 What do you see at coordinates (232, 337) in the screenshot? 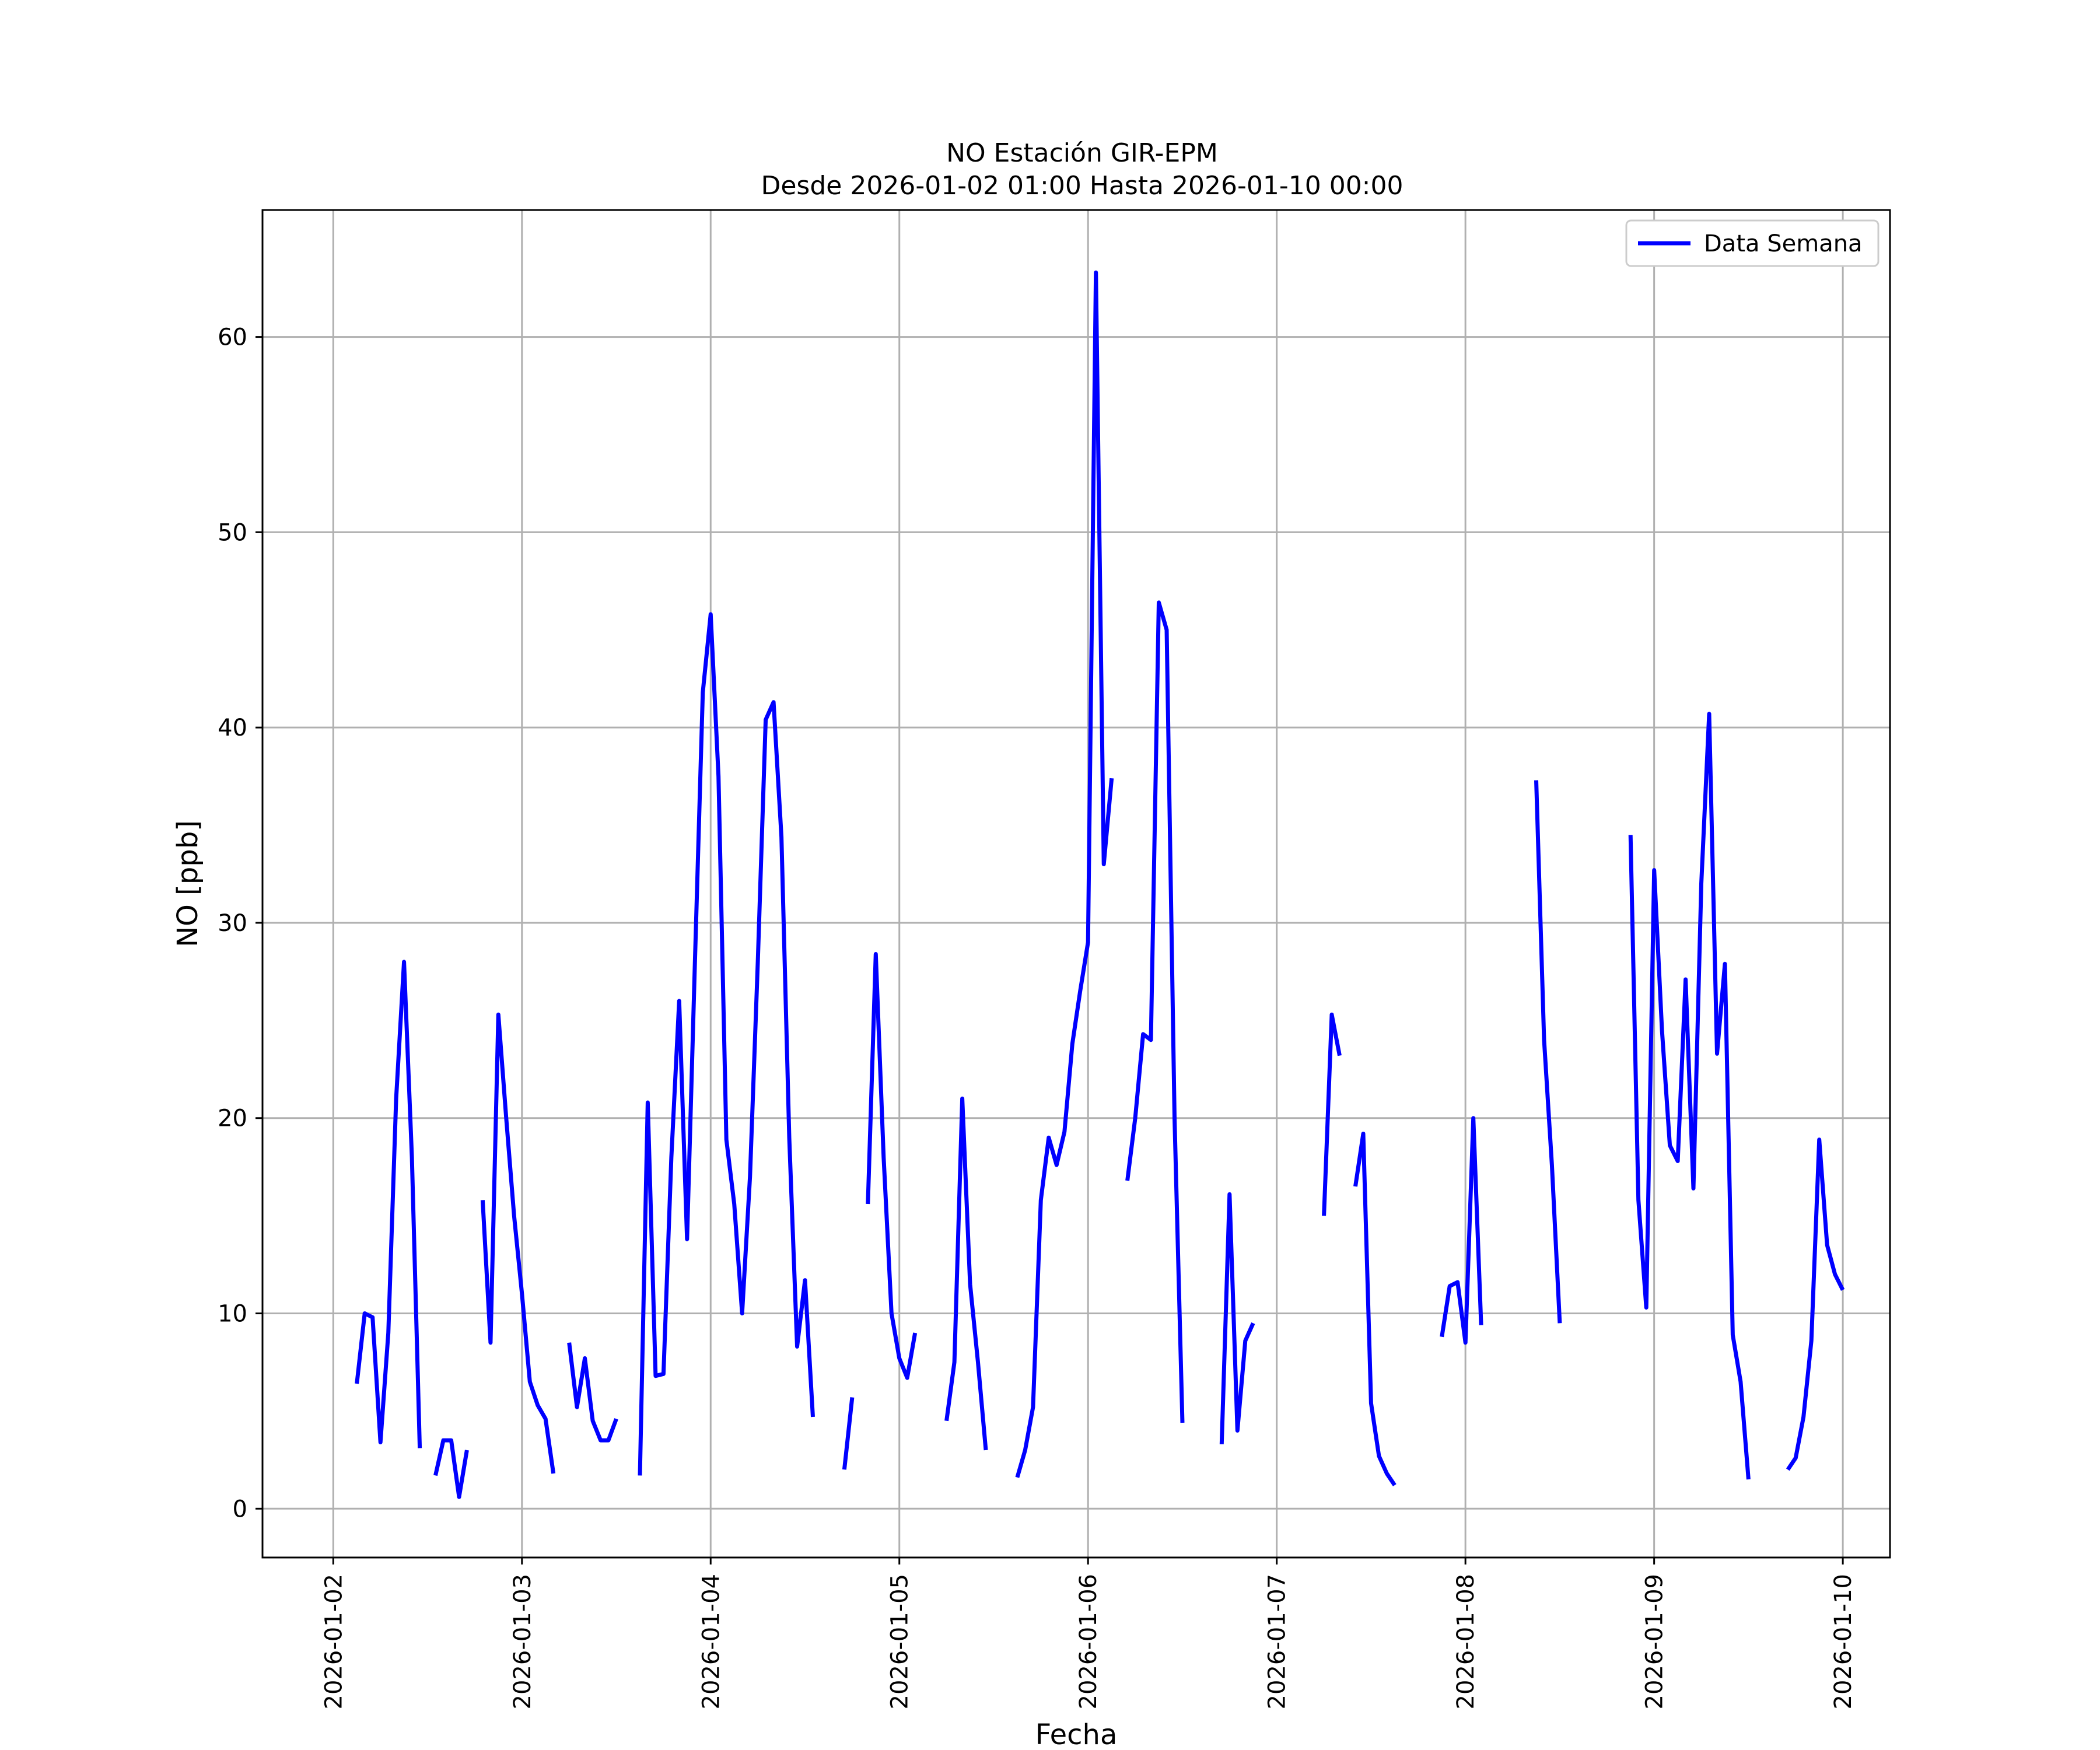
I see `y-tick-label: 60` at bounding box center [232, 337].